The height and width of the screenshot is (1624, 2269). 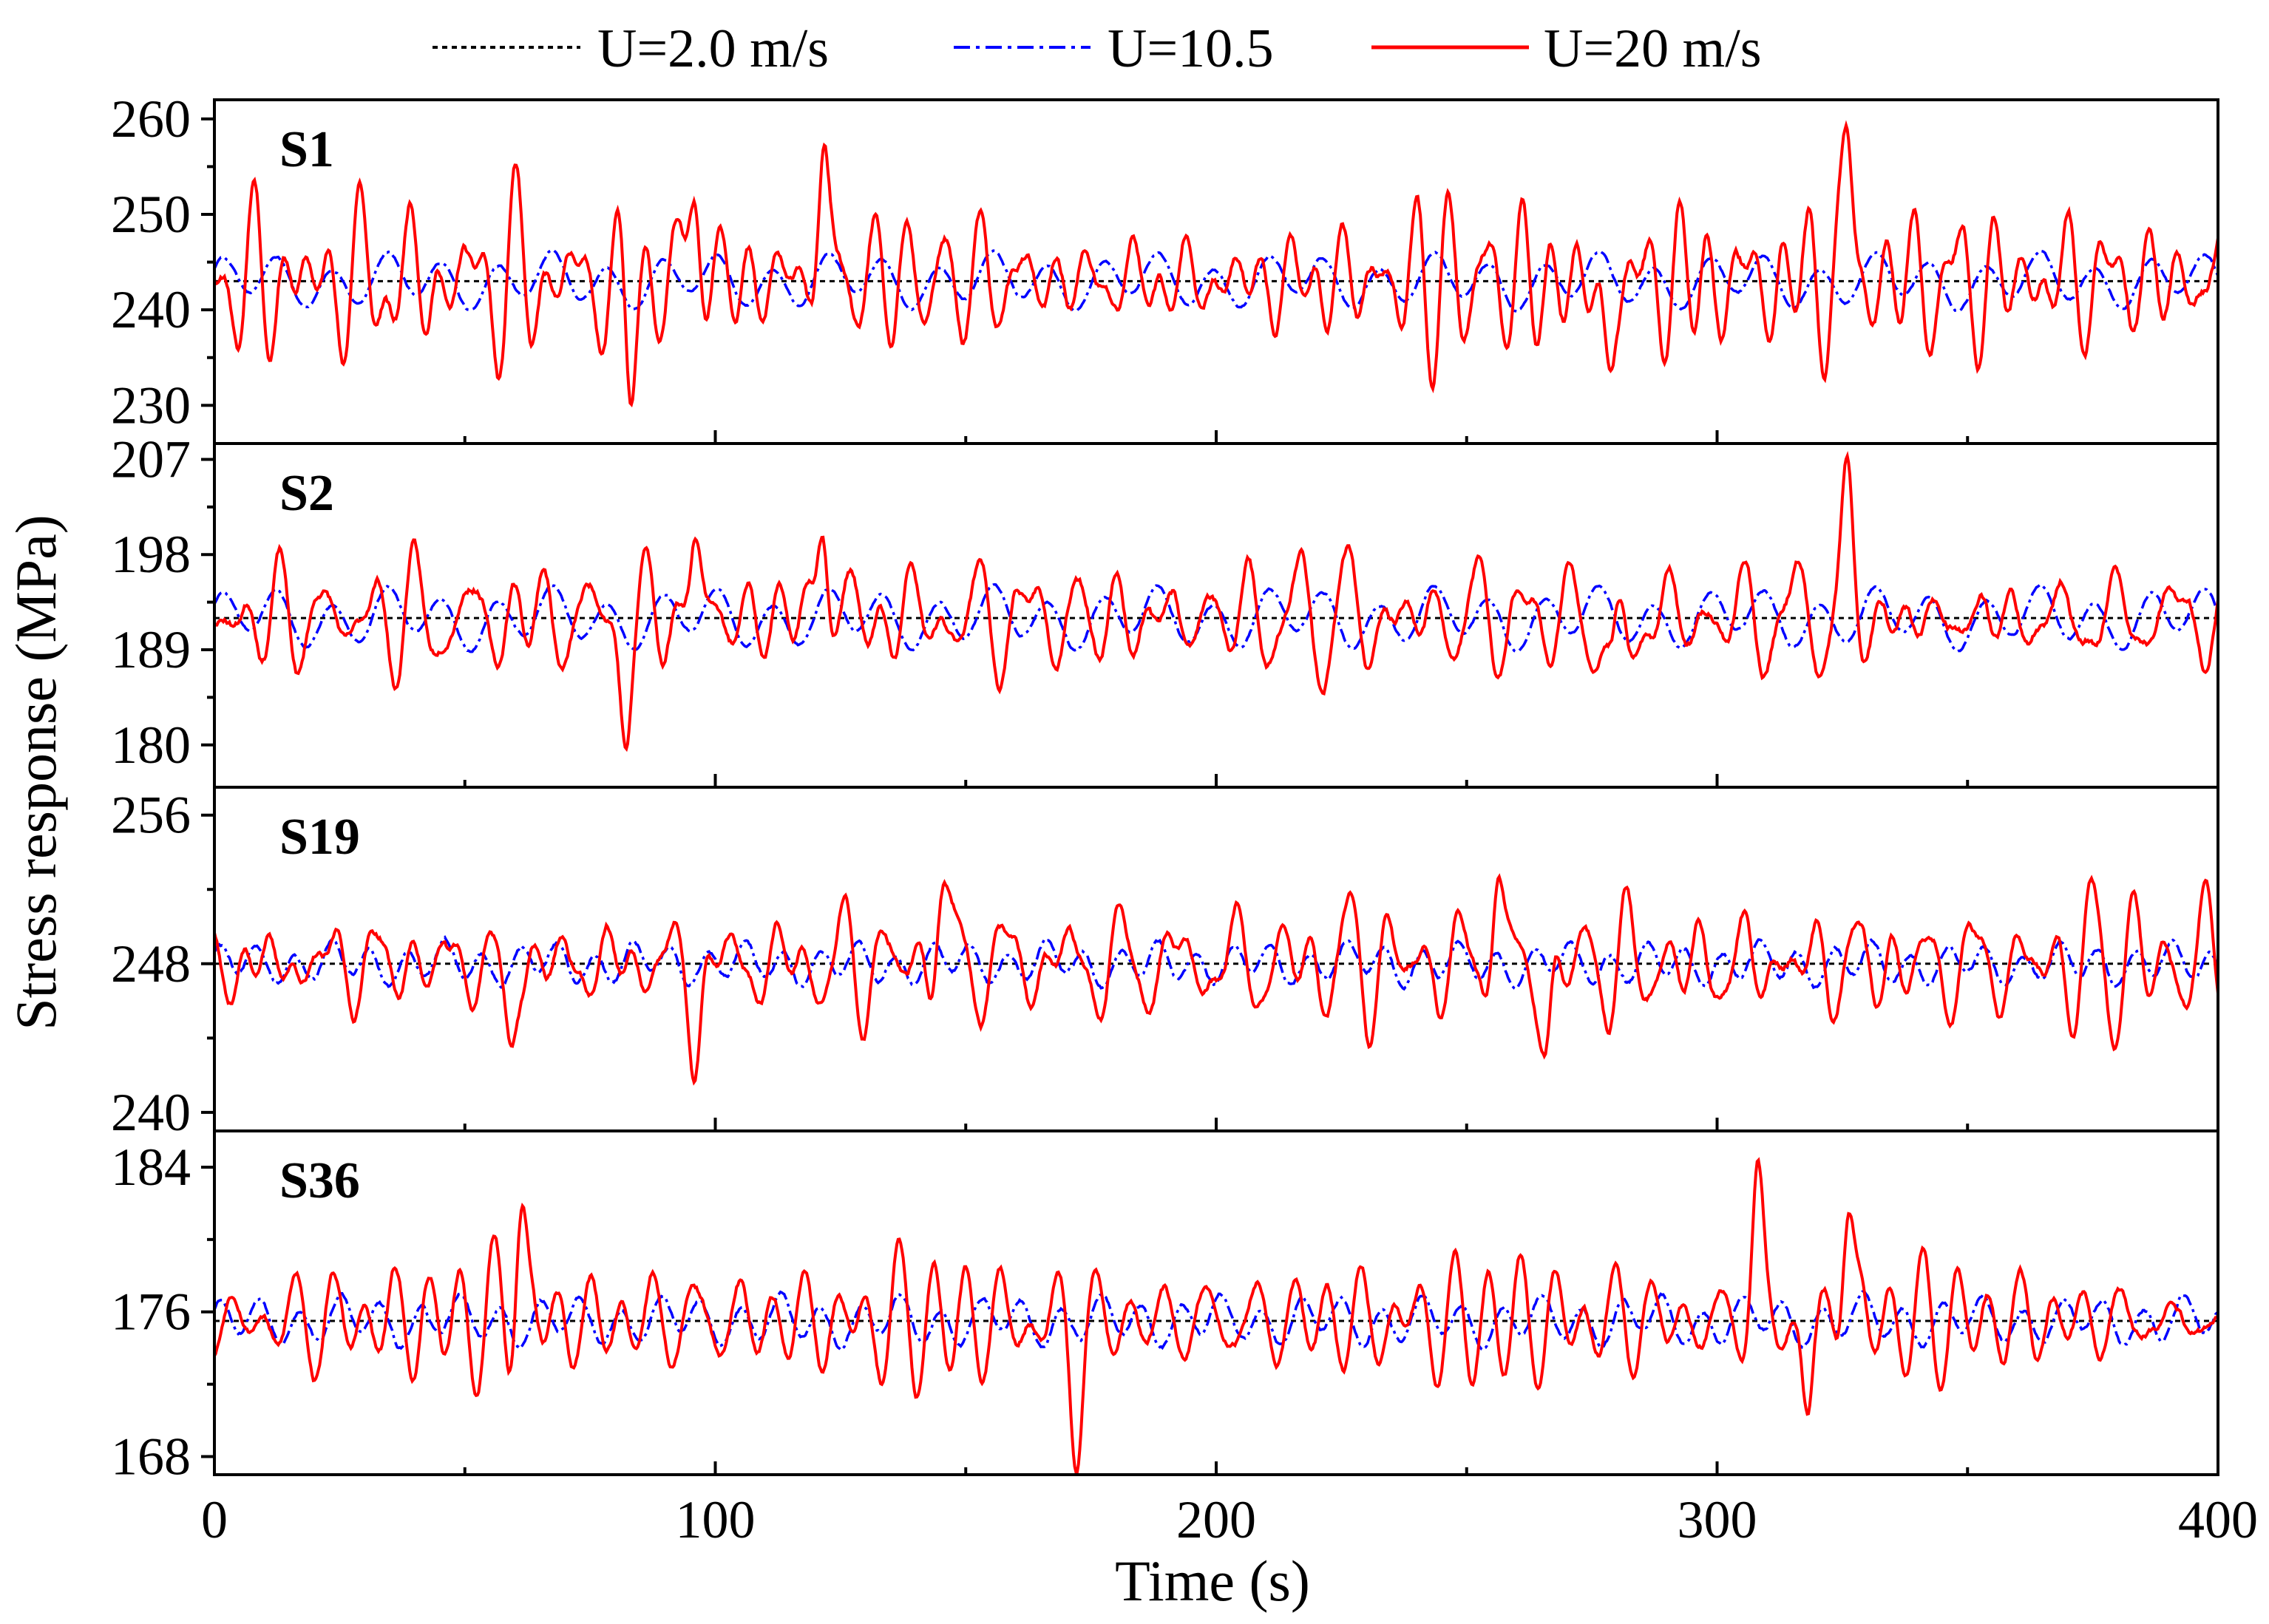 I want to click on x-tick-label: 400, so click(x=2218, y=1519).